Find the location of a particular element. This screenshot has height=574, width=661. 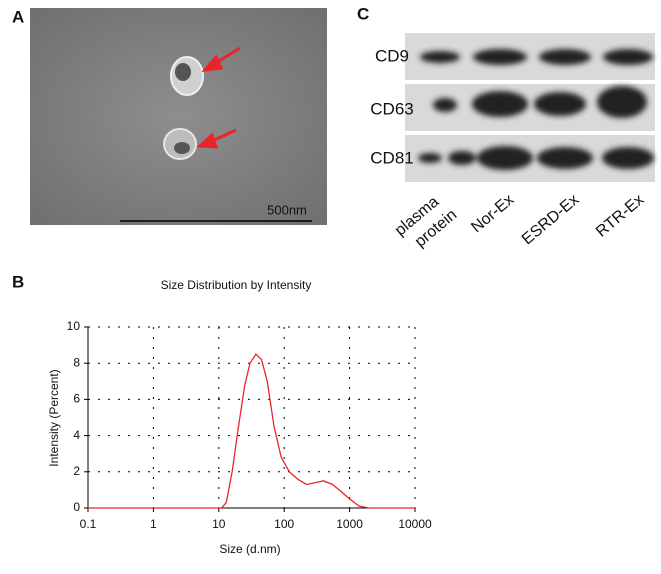

y-tick-label: 2 is located at coordinates (76, 471).